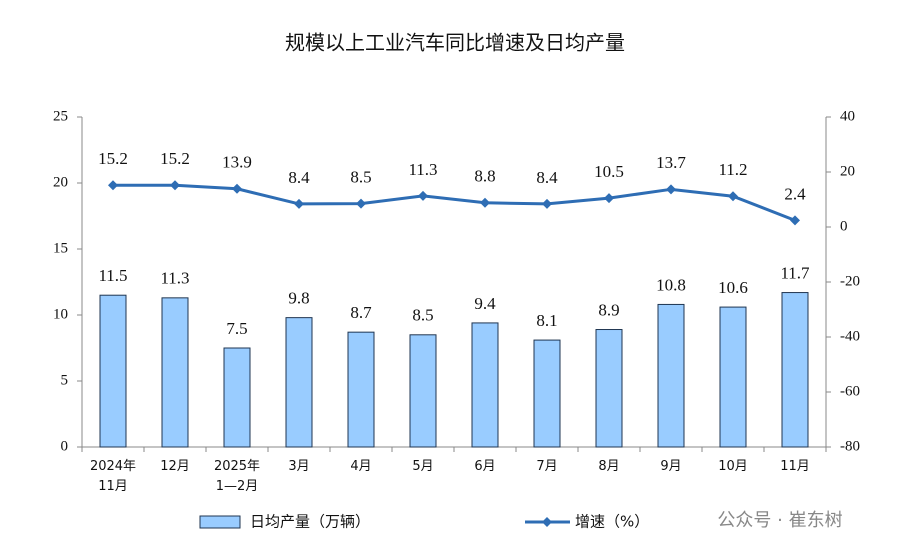 The height and width of the screenshot is (556, 900). Describe the element at coordinates (113, 476) in the screenshot. I see `x-tick-label: 2024年 11月` at that location.